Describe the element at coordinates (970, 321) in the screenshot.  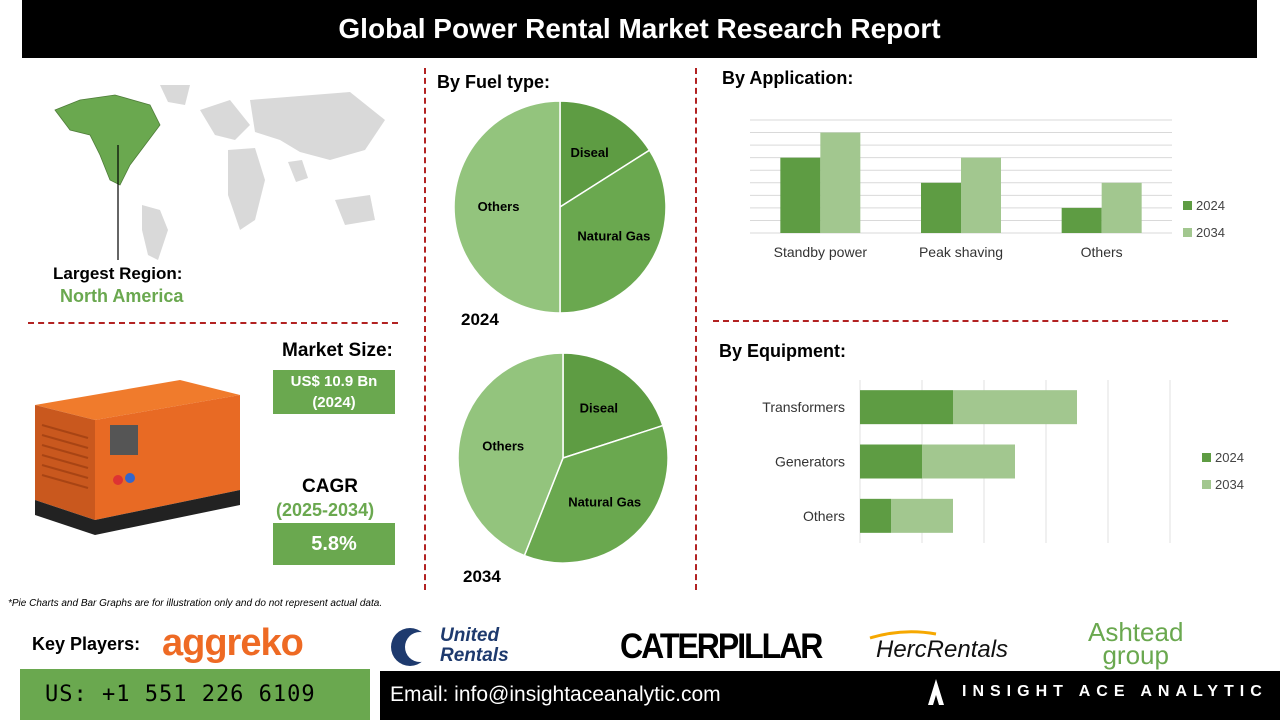
I see `right-divider` at that location.